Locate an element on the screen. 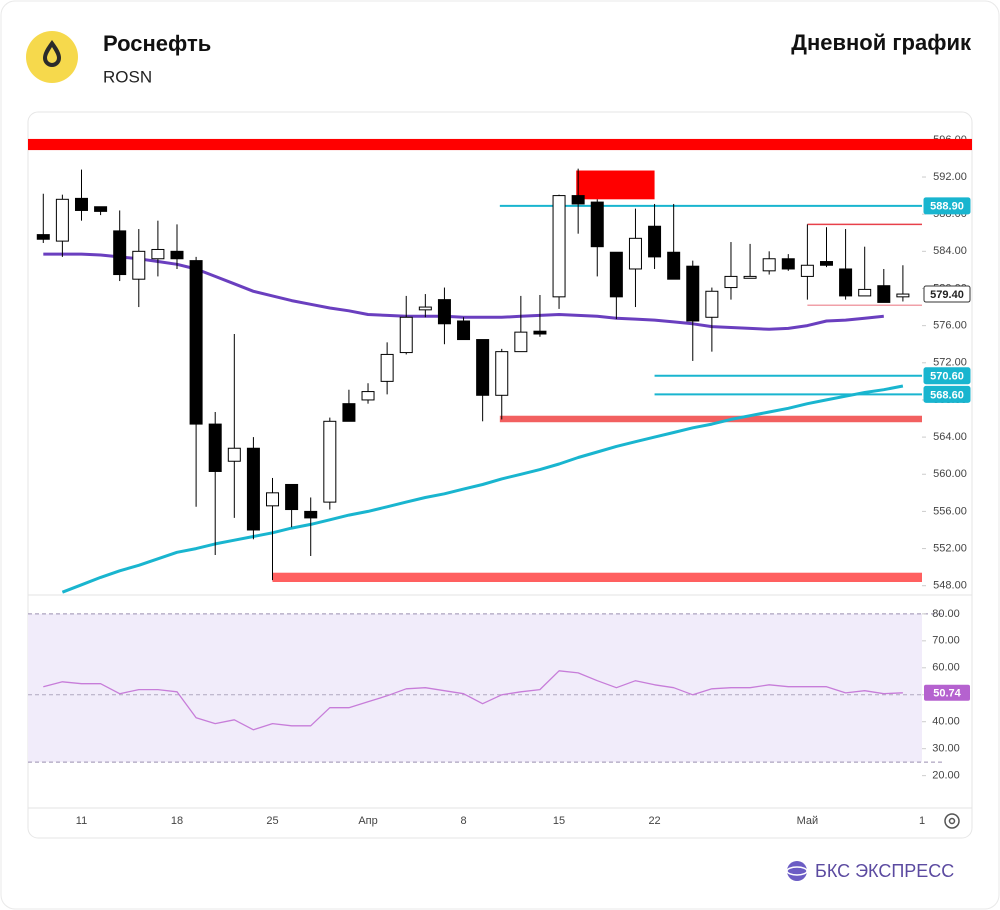 The width and height of the screenshot is (1000, 910). brand: БКС ЭКСПРЕСС is located at coordinates (884, 871).